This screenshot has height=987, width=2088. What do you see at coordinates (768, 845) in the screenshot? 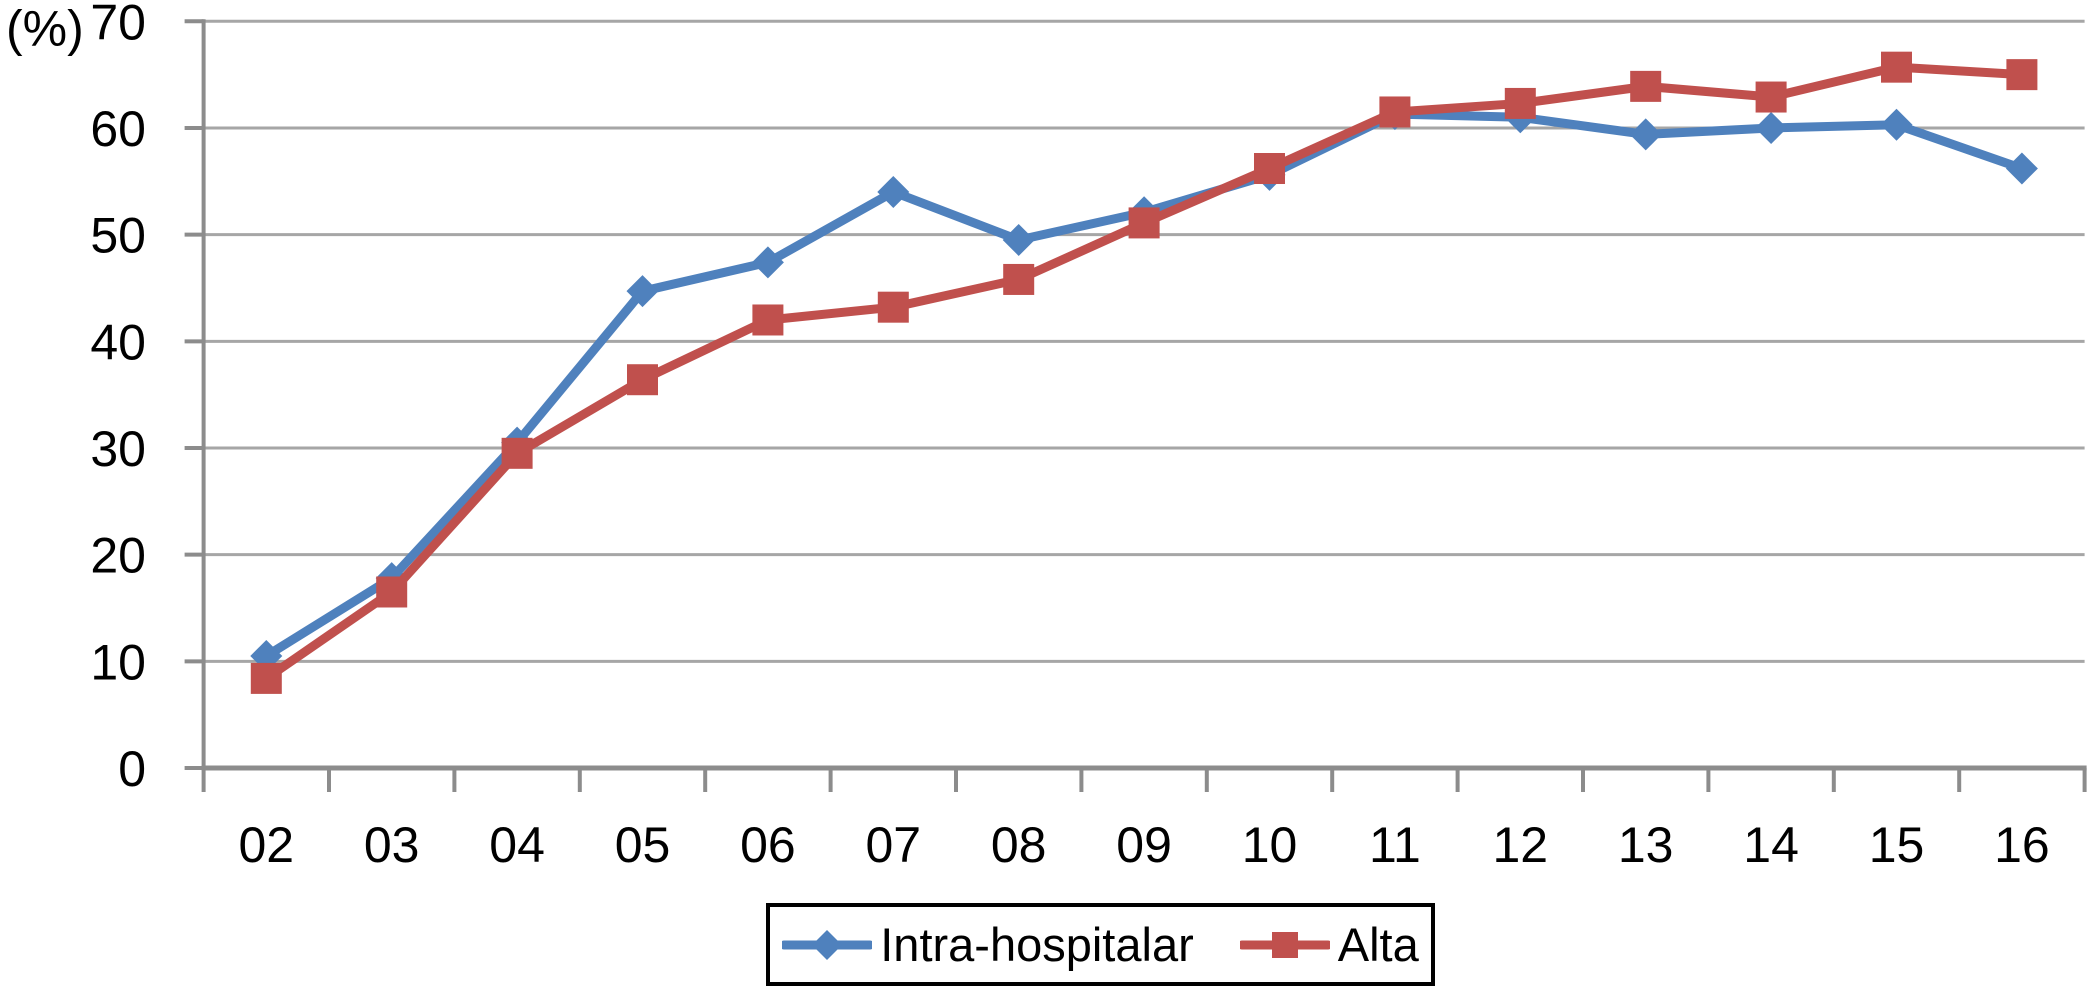
I see `x-tick-label-06: 06` at bounding box center [768, 845].